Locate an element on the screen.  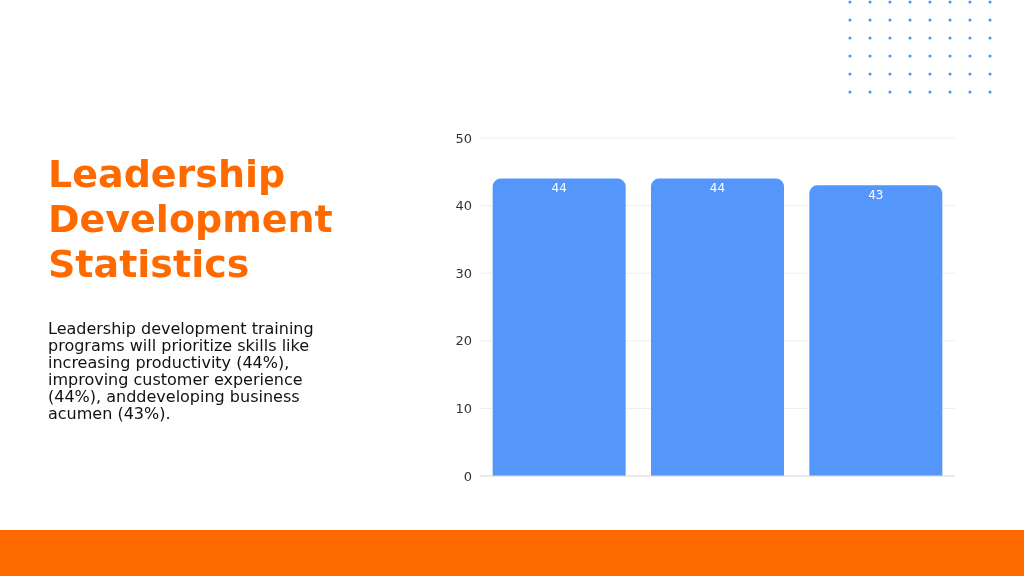
text: Leadership Development Statistics is located at coordinates (191, 219).